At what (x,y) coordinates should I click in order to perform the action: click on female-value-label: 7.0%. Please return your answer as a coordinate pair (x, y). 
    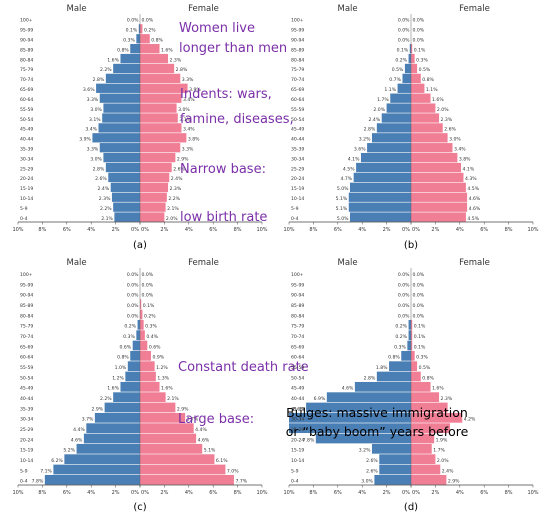
    Looking at the image, I should click on (233, 471).